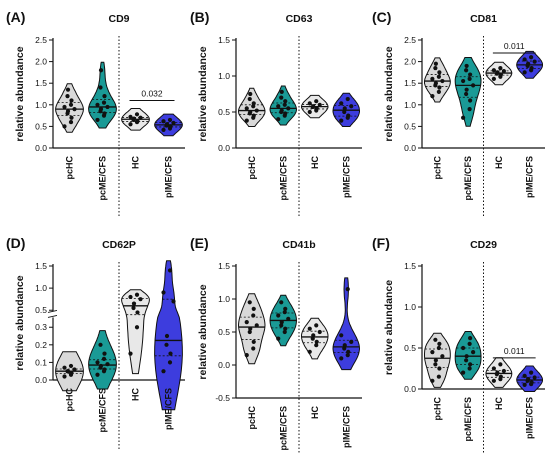 This screenshot has width=550, height=453. I want to click on panel-title: CD62P, so click(119, 245).